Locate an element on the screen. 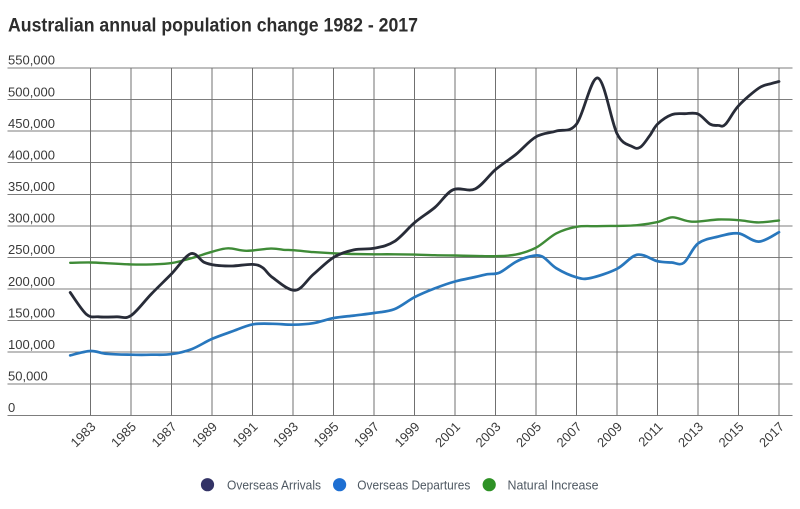 This screenshot has width=800, height=509. svg-text: 200,000 is located at coordinates (31, 281).